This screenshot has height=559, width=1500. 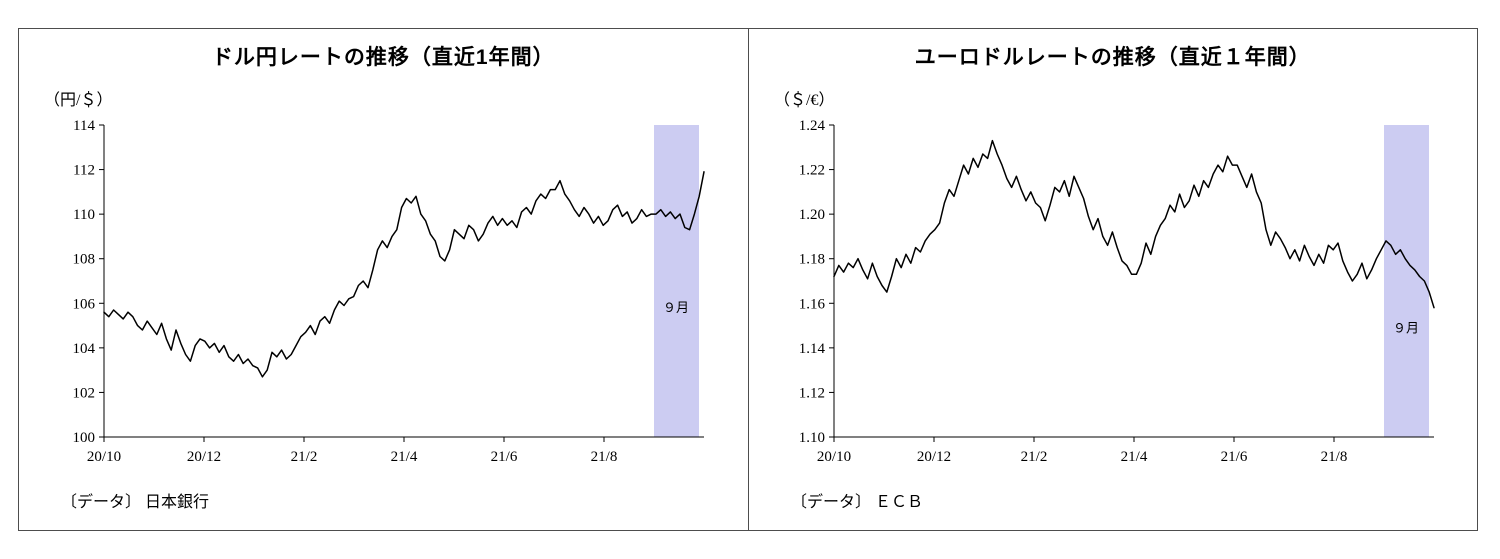 What do you see at coordinates (84, 304) in the screenshot?
I see `y-axis-tick-label: 106` at bounding box center [84, 304].